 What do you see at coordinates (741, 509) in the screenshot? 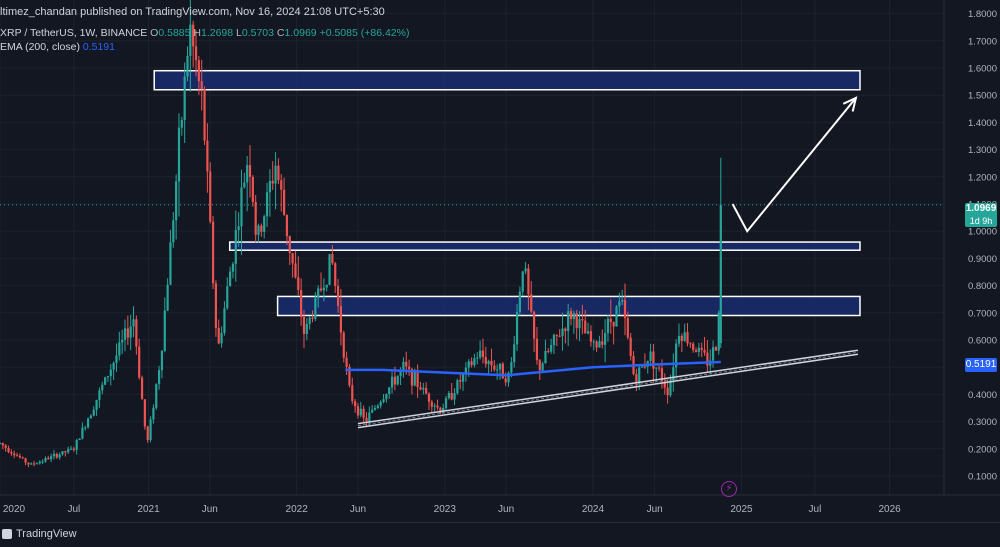
I see `x-tick-label: 2025` at bounding box center [741, 509].